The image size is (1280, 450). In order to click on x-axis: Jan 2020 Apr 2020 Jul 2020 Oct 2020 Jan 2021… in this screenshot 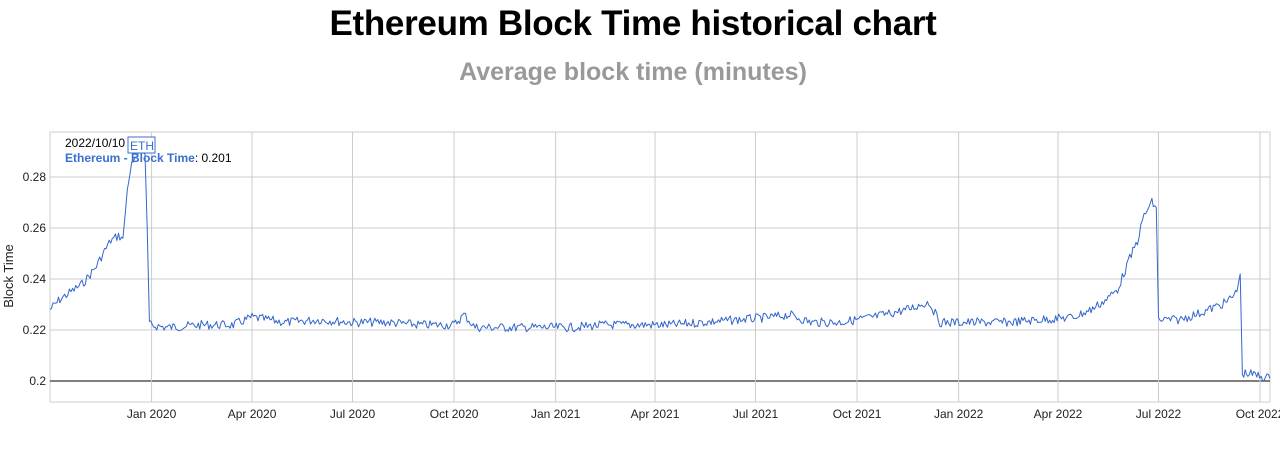, I will do `click(703, 414)`.